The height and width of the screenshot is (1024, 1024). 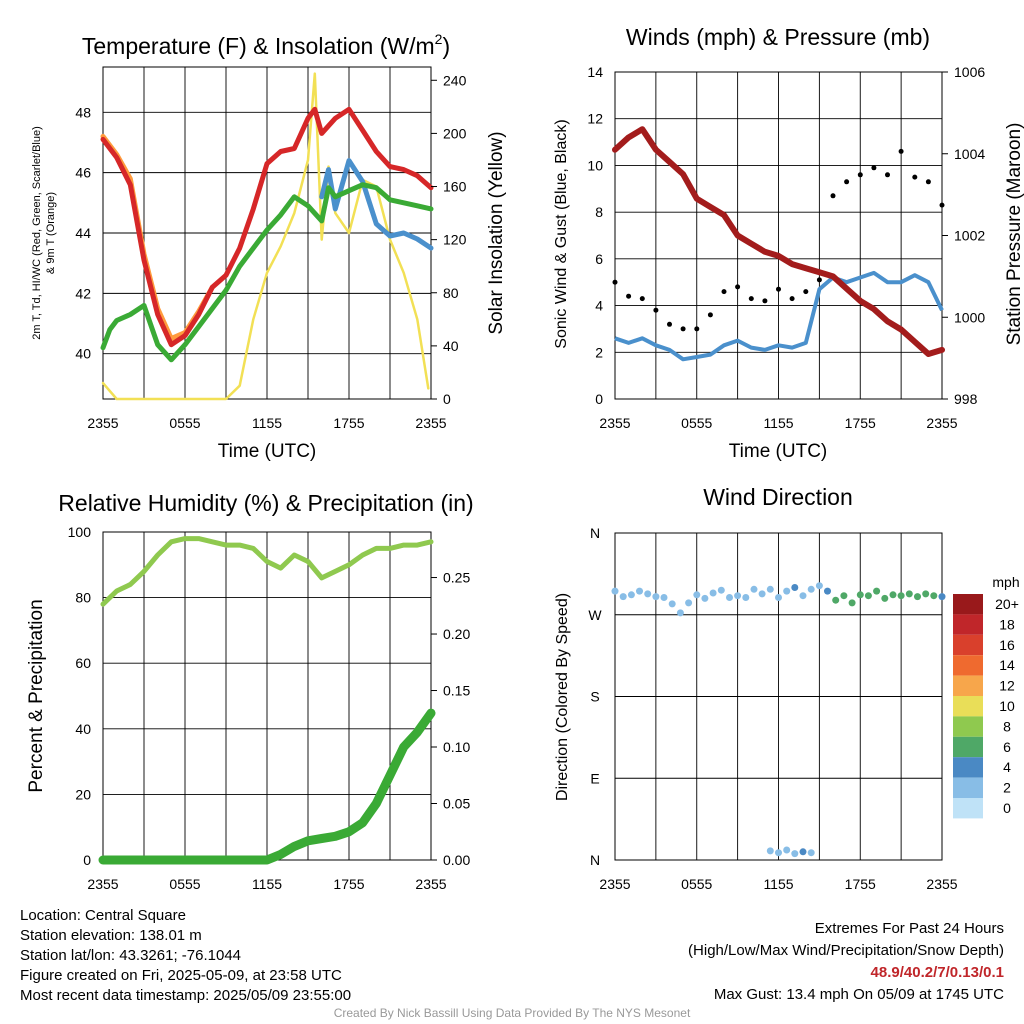 What do you see at coordinates (267, 451) in the screenshot?
I see `temperature-x-axis-label: Time (UTC)` at bounding box center [267, 451].